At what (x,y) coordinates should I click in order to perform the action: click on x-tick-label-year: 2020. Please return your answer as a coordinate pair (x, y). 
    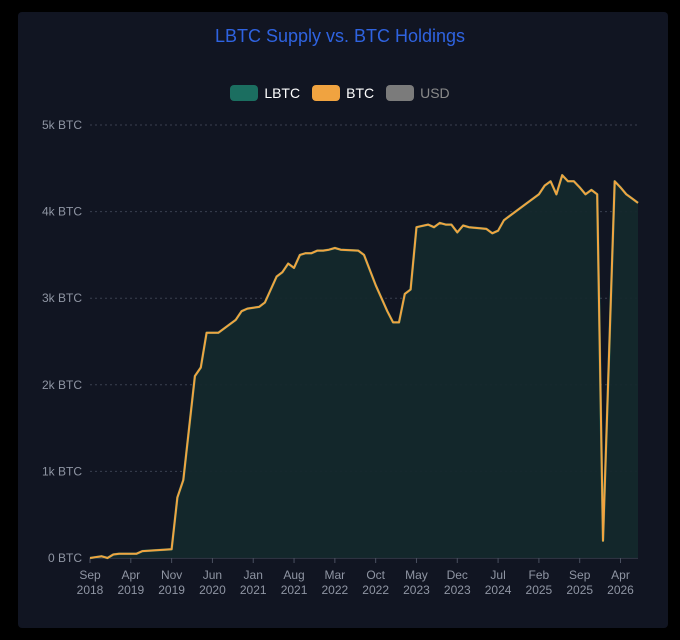
    Looking at the image, I should click on (212, 590).